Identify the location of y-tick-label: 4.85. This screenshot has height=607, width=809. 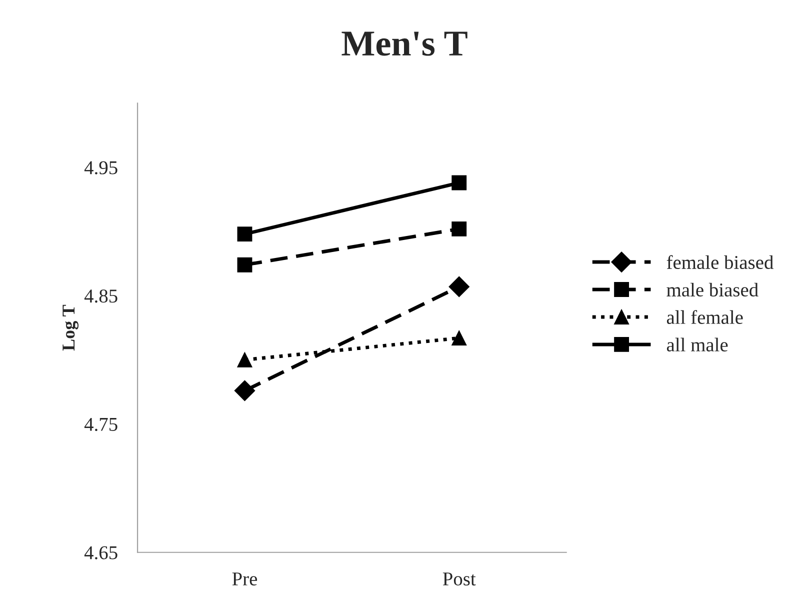
(101, 296).